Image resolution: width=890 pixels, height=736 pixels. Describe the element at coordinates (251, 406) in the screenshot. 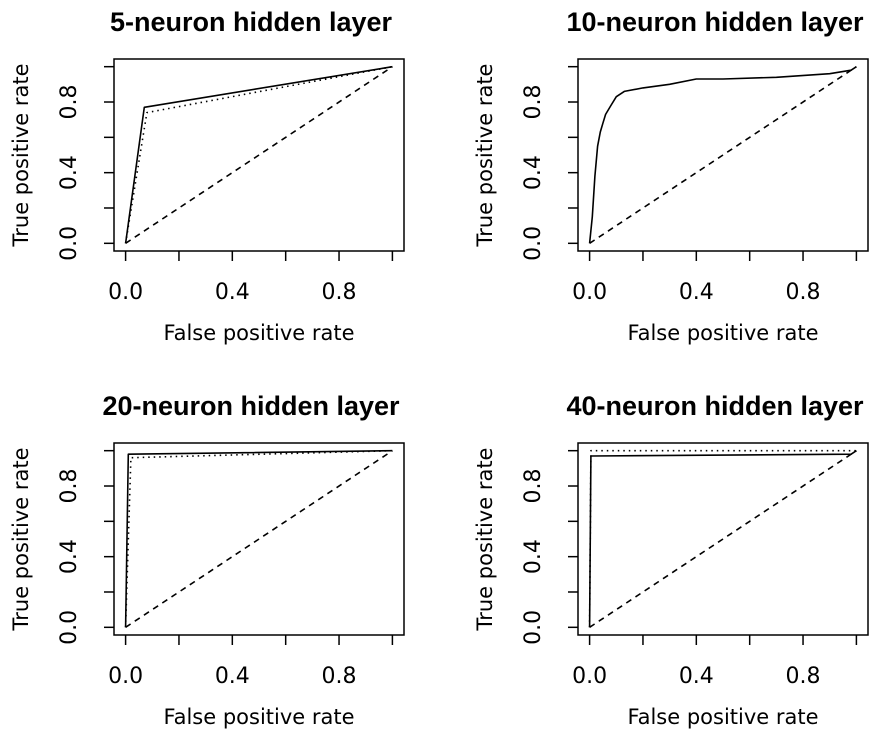

I see `panel-title: 20-neuron hidden layer` at that location.